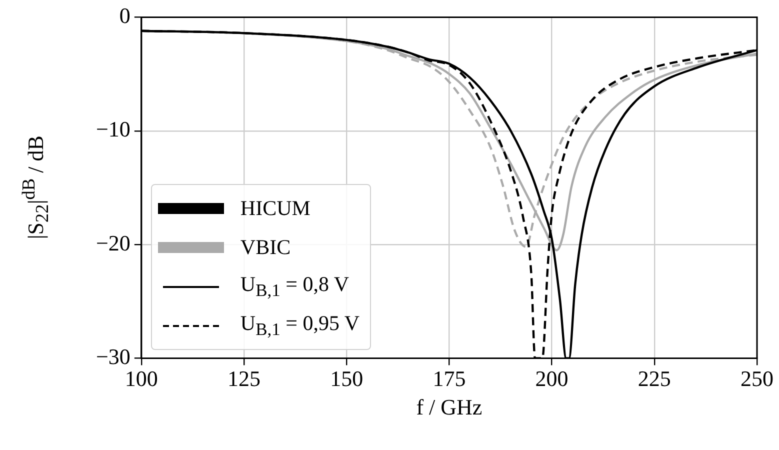 The image size is (779, 450). What do you see at coordinates (347, 379) in the screenshot?
I see `x-tick-label: 150` at bounding box center [347, 379].